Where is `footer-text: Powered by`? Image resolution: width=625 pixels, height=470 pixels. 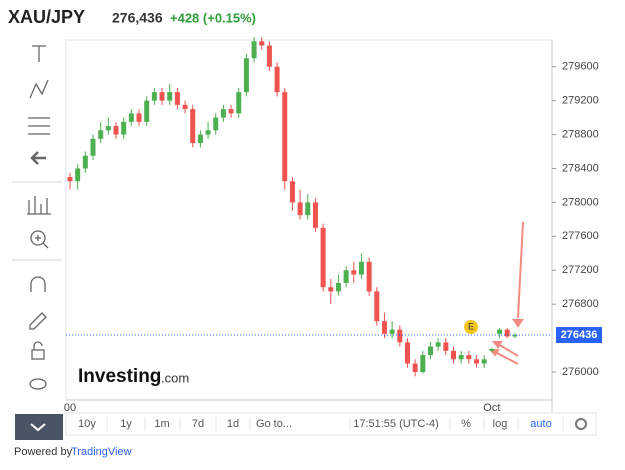 footer-text: Powered by is located at coordinates (43, 452).